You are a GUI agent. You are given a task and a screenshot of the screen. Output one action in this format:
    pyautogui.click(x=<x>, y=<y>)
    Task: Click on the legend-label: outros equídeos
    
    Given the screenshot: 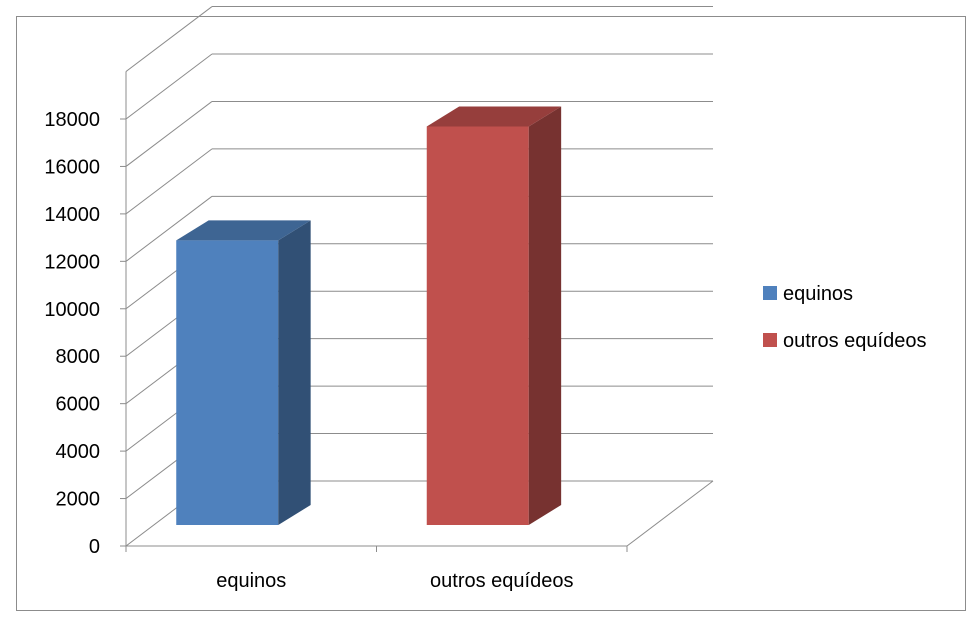 What is the action you would take?
    pyautogui.click(x=854, y=341)
    